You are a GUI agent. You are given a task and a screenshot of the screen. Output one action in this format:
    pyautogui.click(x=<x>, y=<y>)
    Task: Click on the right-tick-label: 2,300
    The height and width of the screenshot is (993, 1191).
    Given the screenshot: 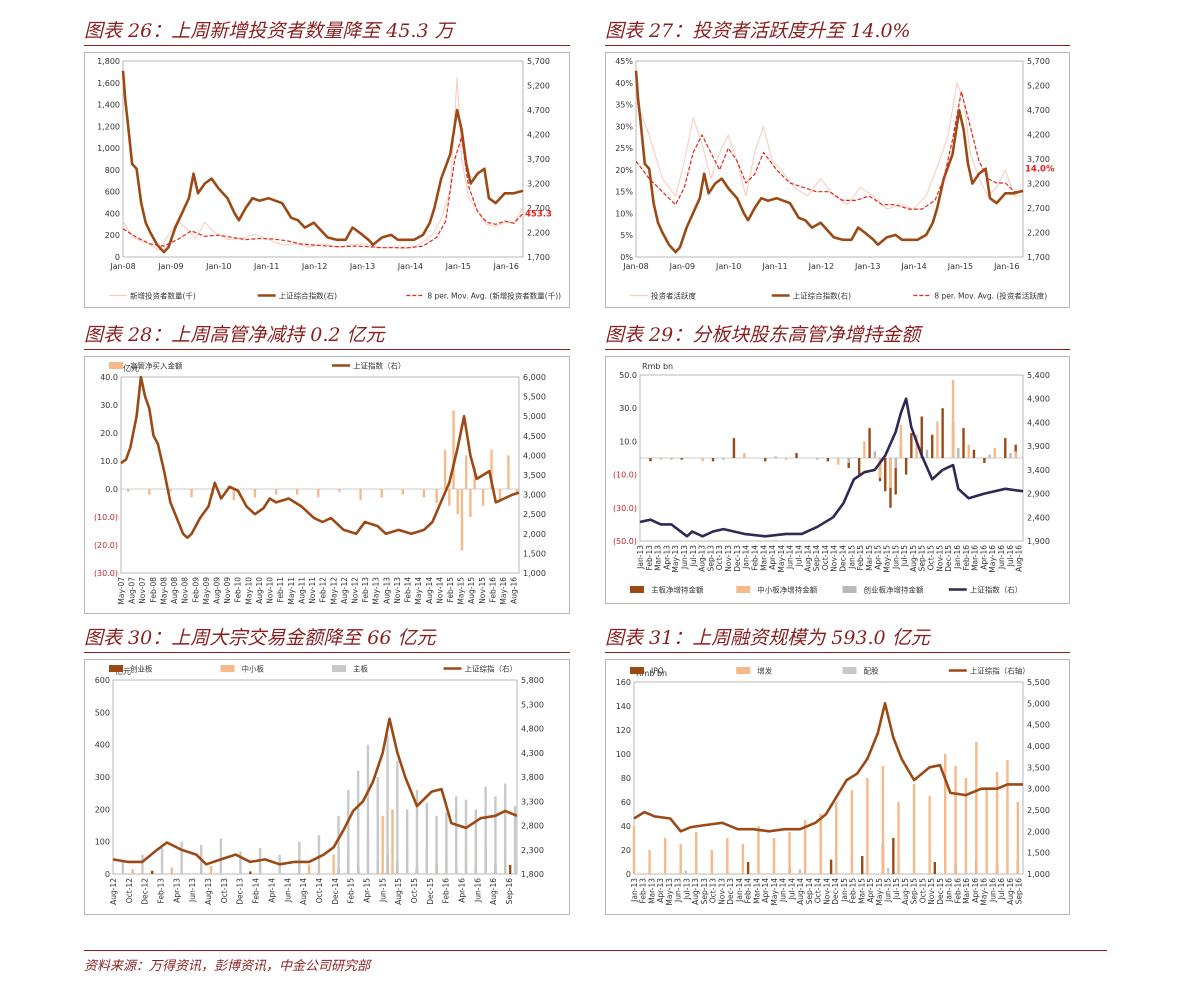 What is the action you would take?
    pyautogui.click(x=532, y=850)
    